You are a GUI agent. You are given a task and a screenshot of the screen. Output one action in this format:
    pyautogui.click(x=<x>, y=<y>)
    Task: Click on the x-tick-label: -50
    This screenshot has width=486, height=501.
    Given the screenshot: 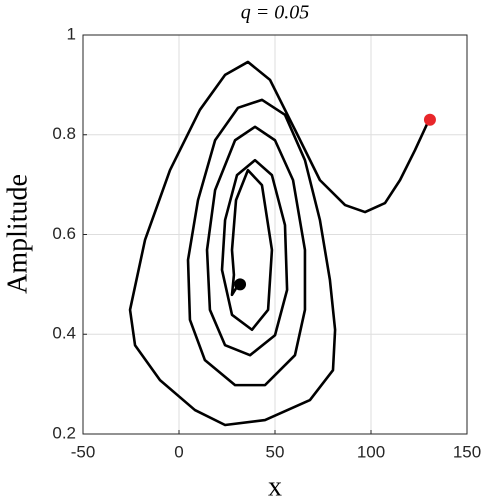 What is the action you would take?
    pyautogui.click(x=83, y=451)
    